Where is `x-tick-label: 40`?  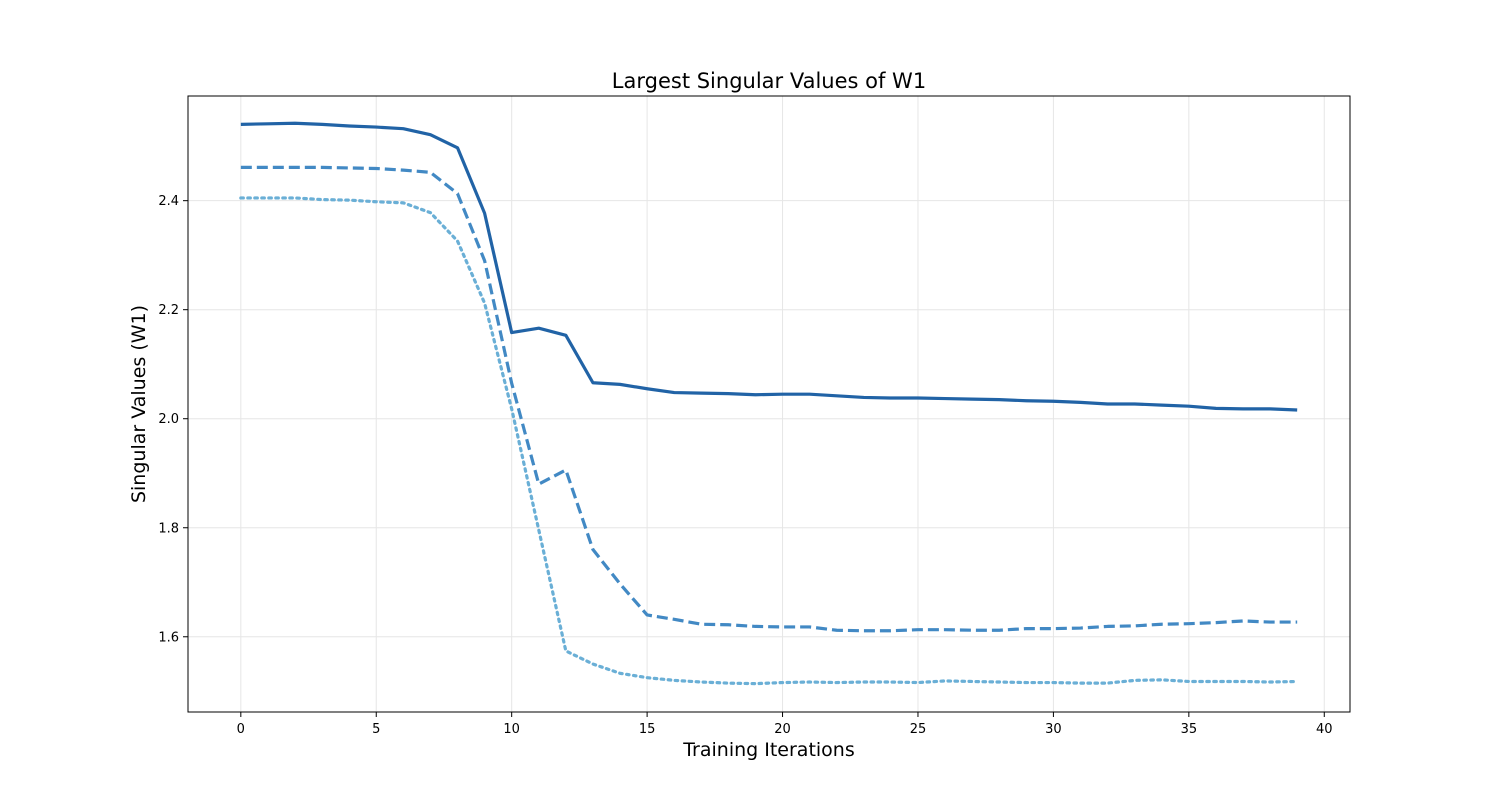 x-tick-label: 40 is located at coordinates (1324, 729).